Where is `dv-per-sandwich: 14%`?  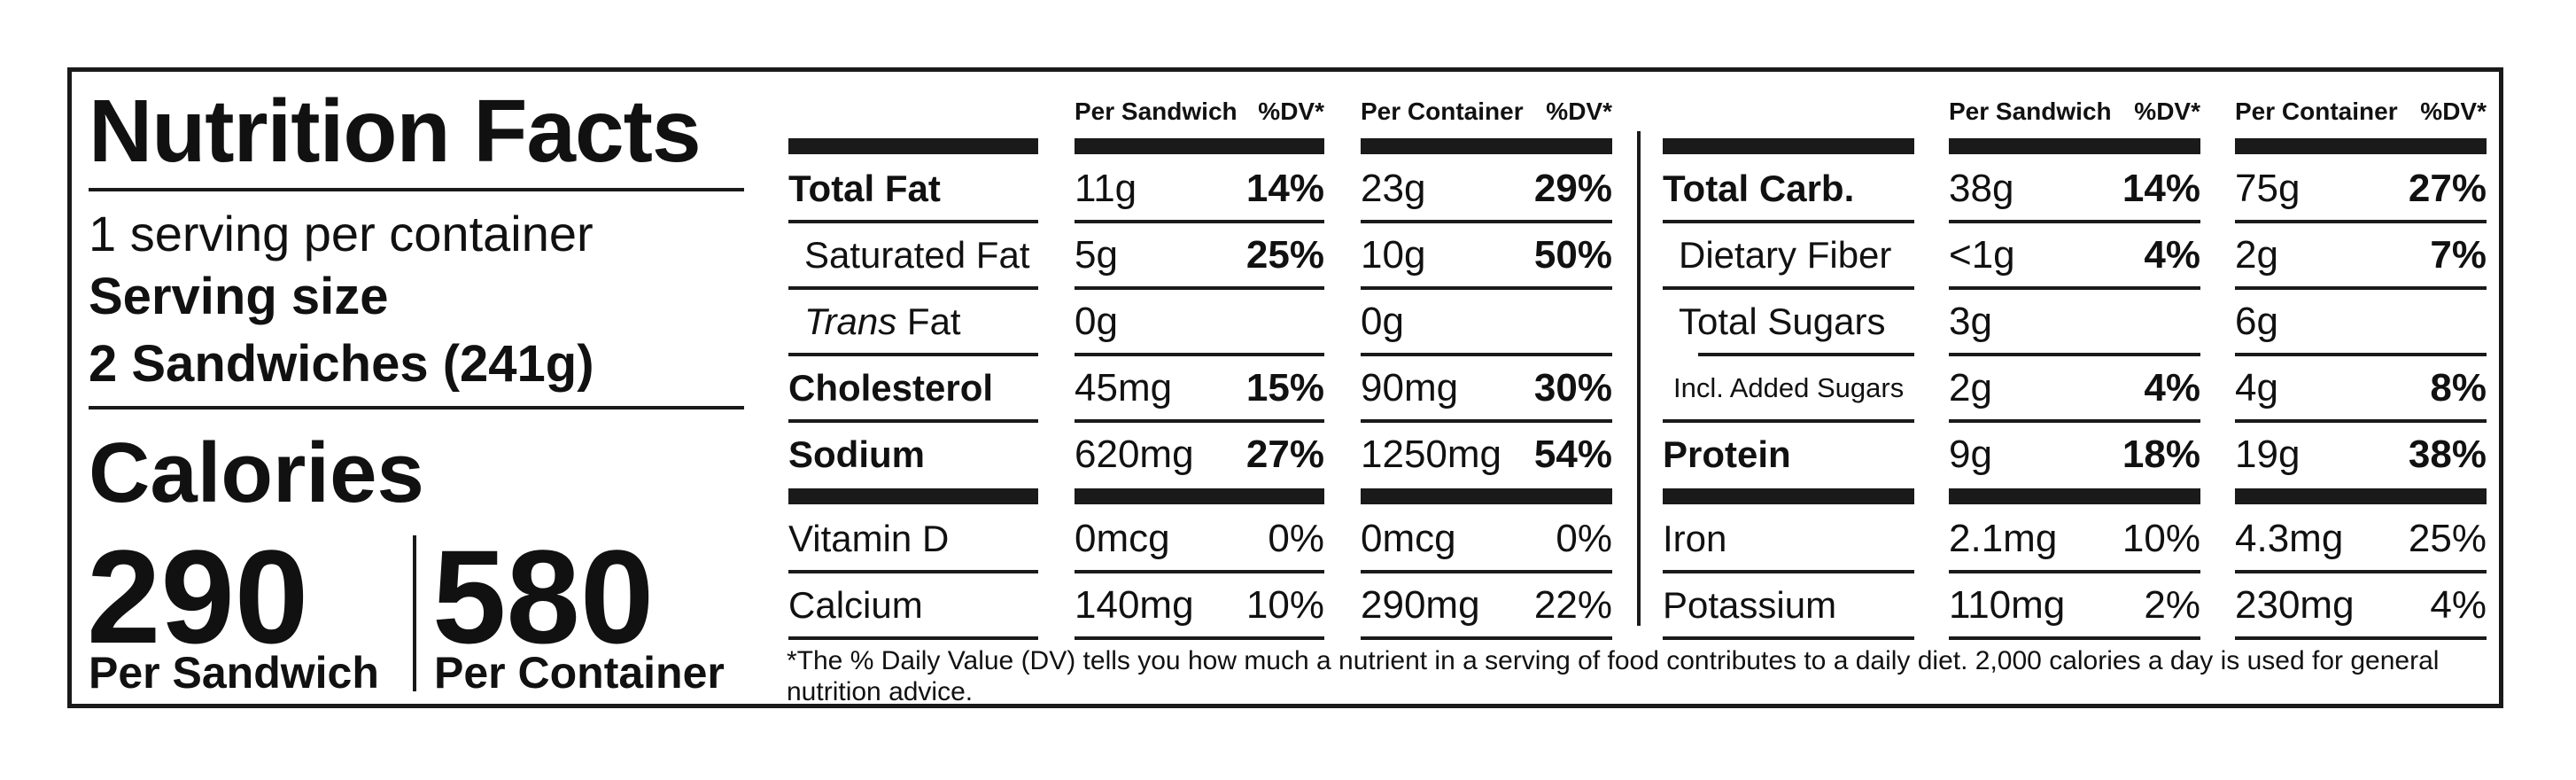
dv-per-sandwich: 14% is located at coordinates (2161, 188).